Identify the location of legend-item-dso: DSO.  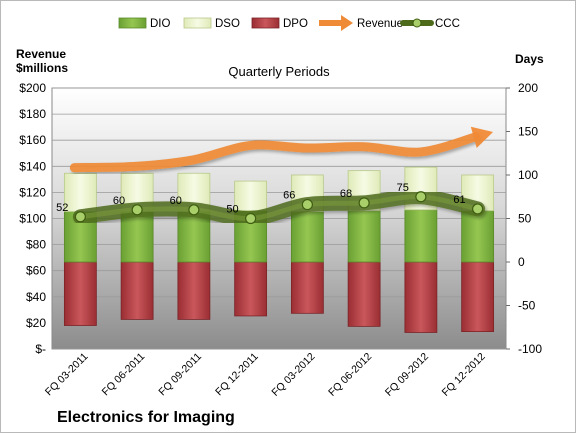
(211, 23).